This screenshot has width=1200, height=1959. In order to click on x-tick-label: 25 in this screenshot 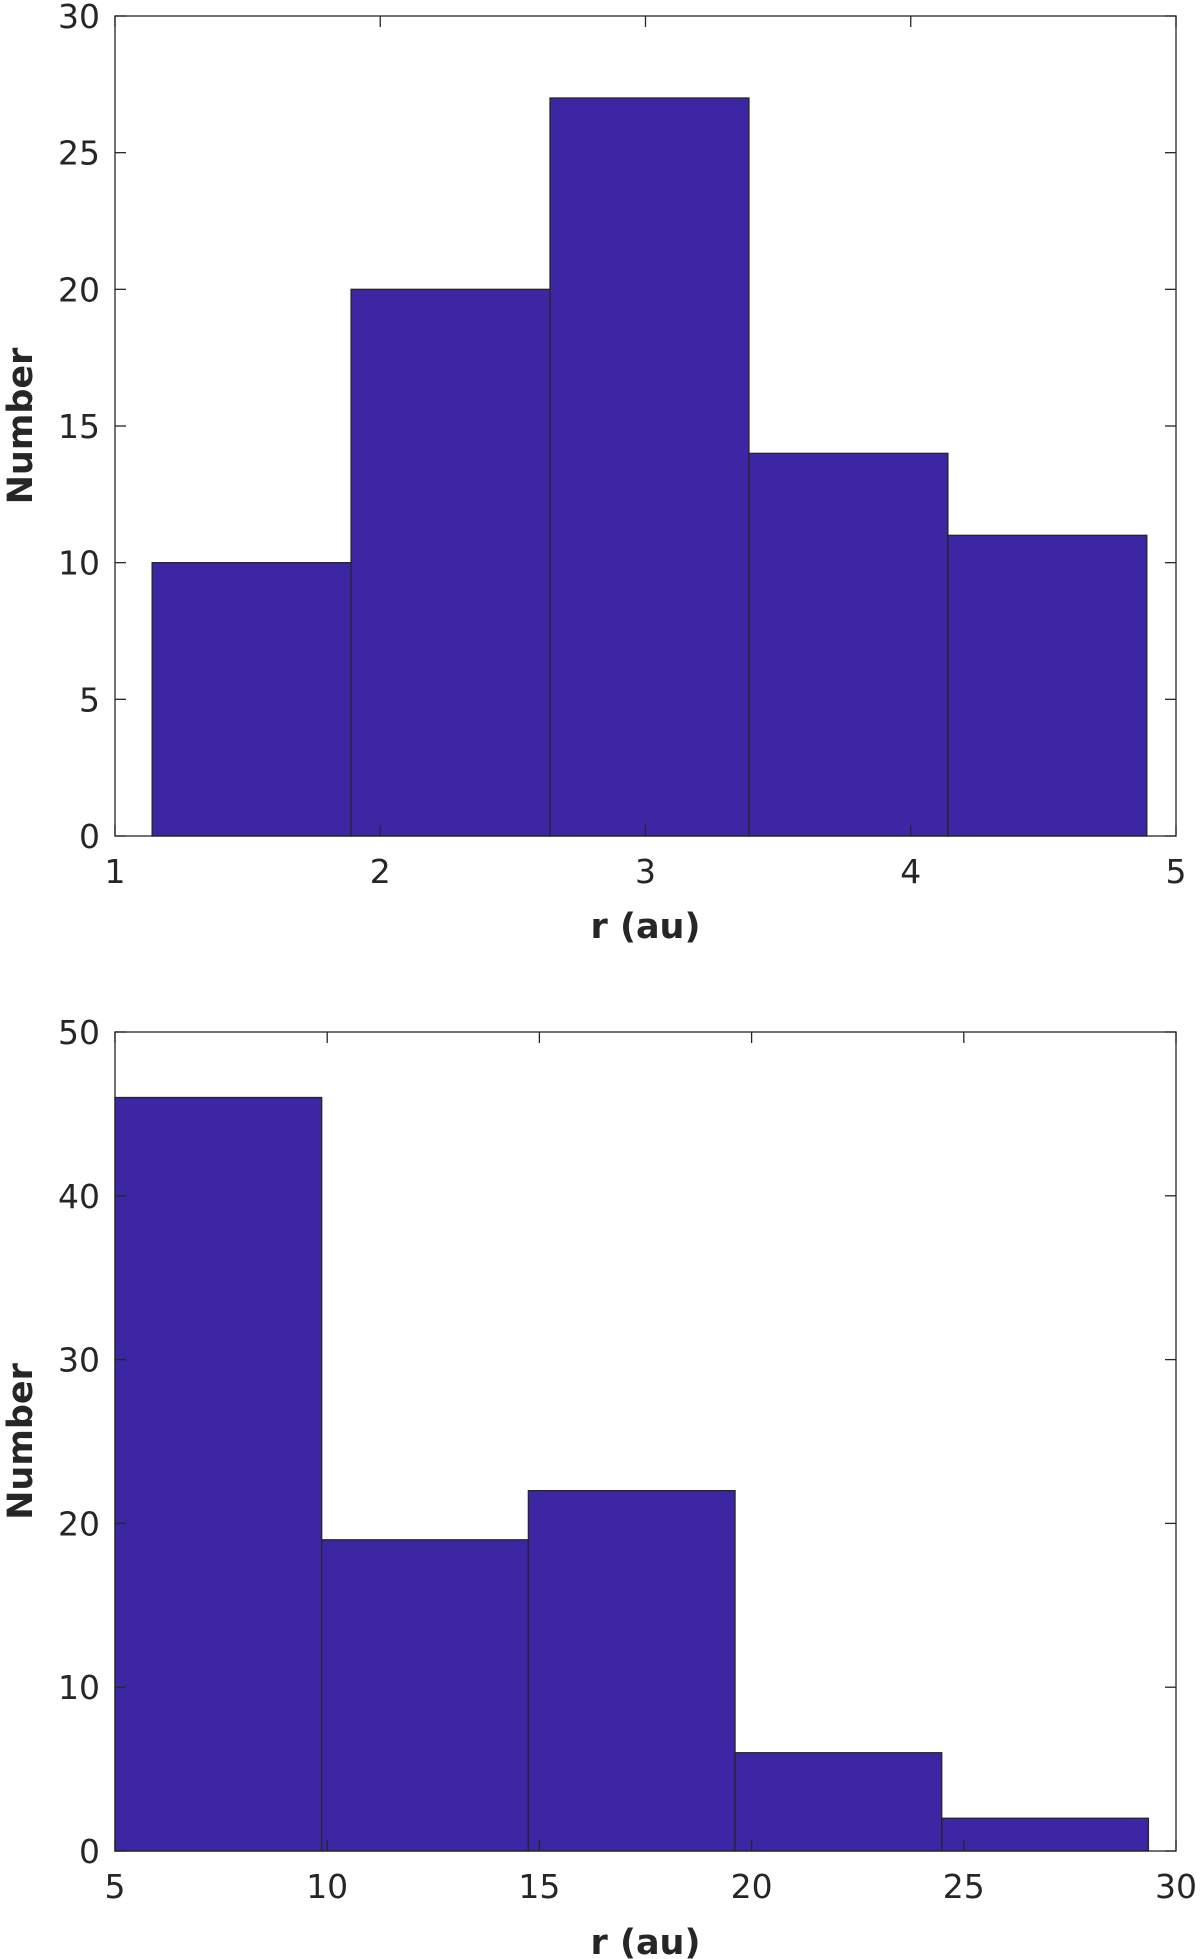, I will do `click(964, 1886)`.